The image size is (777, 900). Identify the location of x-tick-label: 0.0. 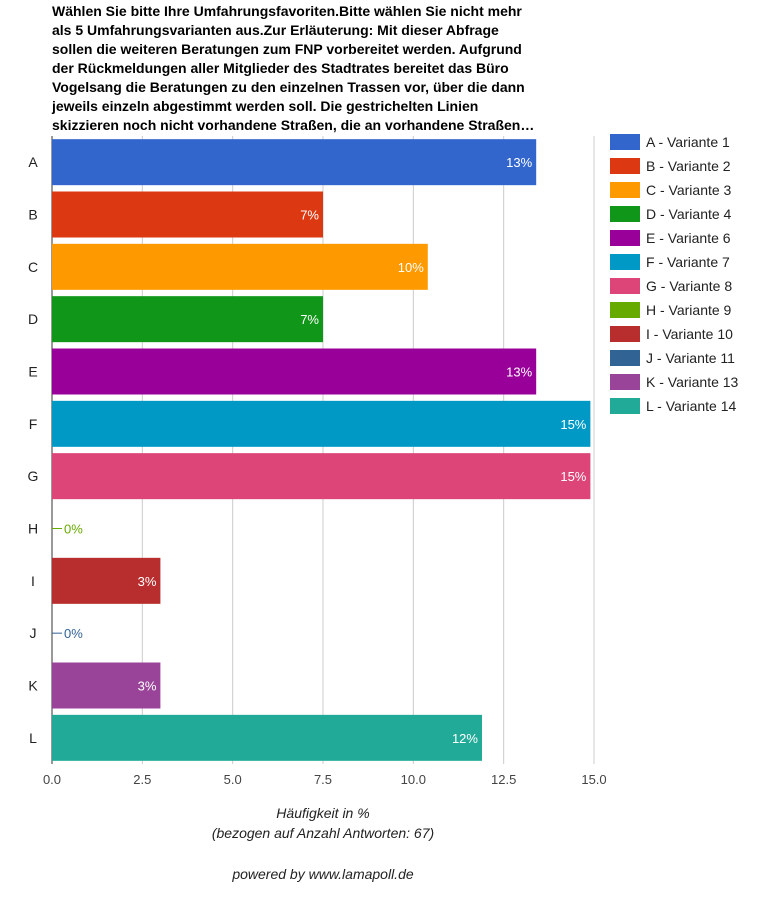
(52, 779).